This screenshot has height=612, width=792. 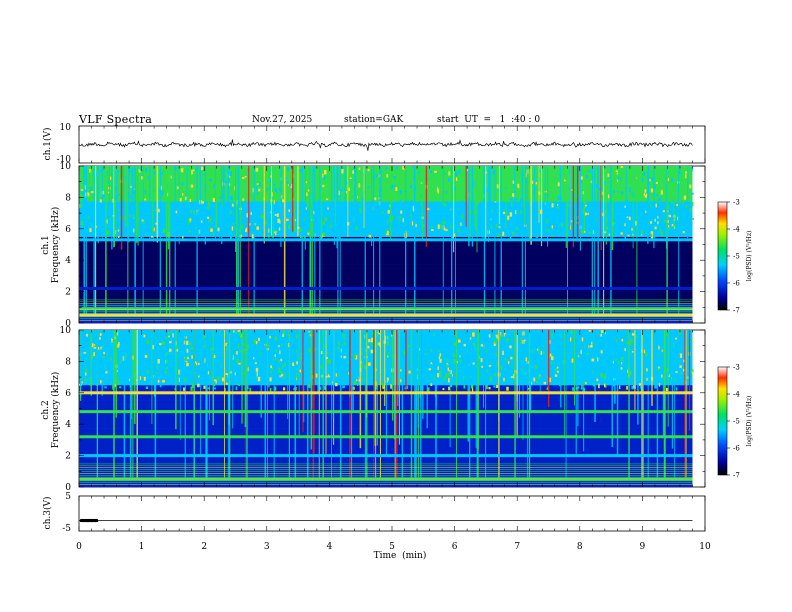 I want to click on time-tick-label: 9, so click(x=643, y=547).